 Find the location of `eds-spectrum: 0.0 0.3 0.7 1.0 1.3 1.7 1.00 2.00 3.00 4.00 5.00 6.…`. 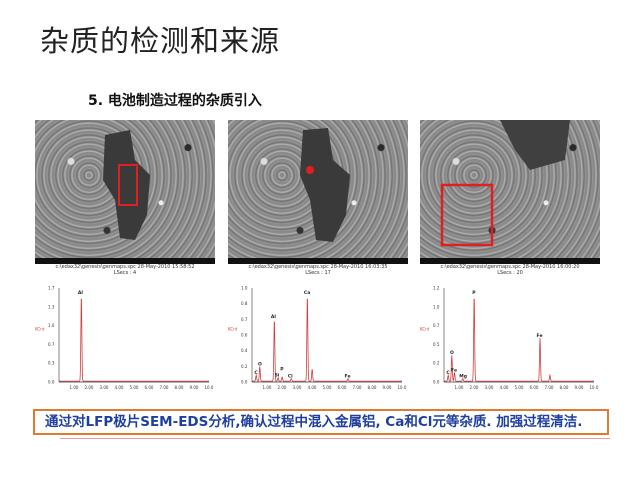

eds-spectrum: 0.0 0.3 0.7 1.0 1.3 1.7 1.00 2.00 3.00 4.00 5.00 6.… is located at coordinates (124, 338).